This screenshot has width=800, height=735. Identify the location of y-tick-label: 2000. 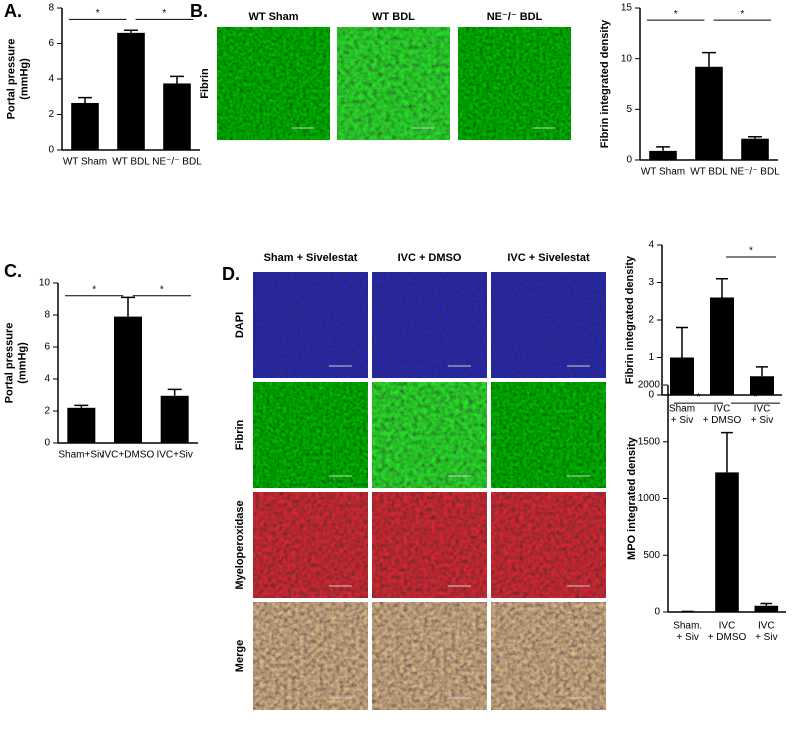
(649, 385).